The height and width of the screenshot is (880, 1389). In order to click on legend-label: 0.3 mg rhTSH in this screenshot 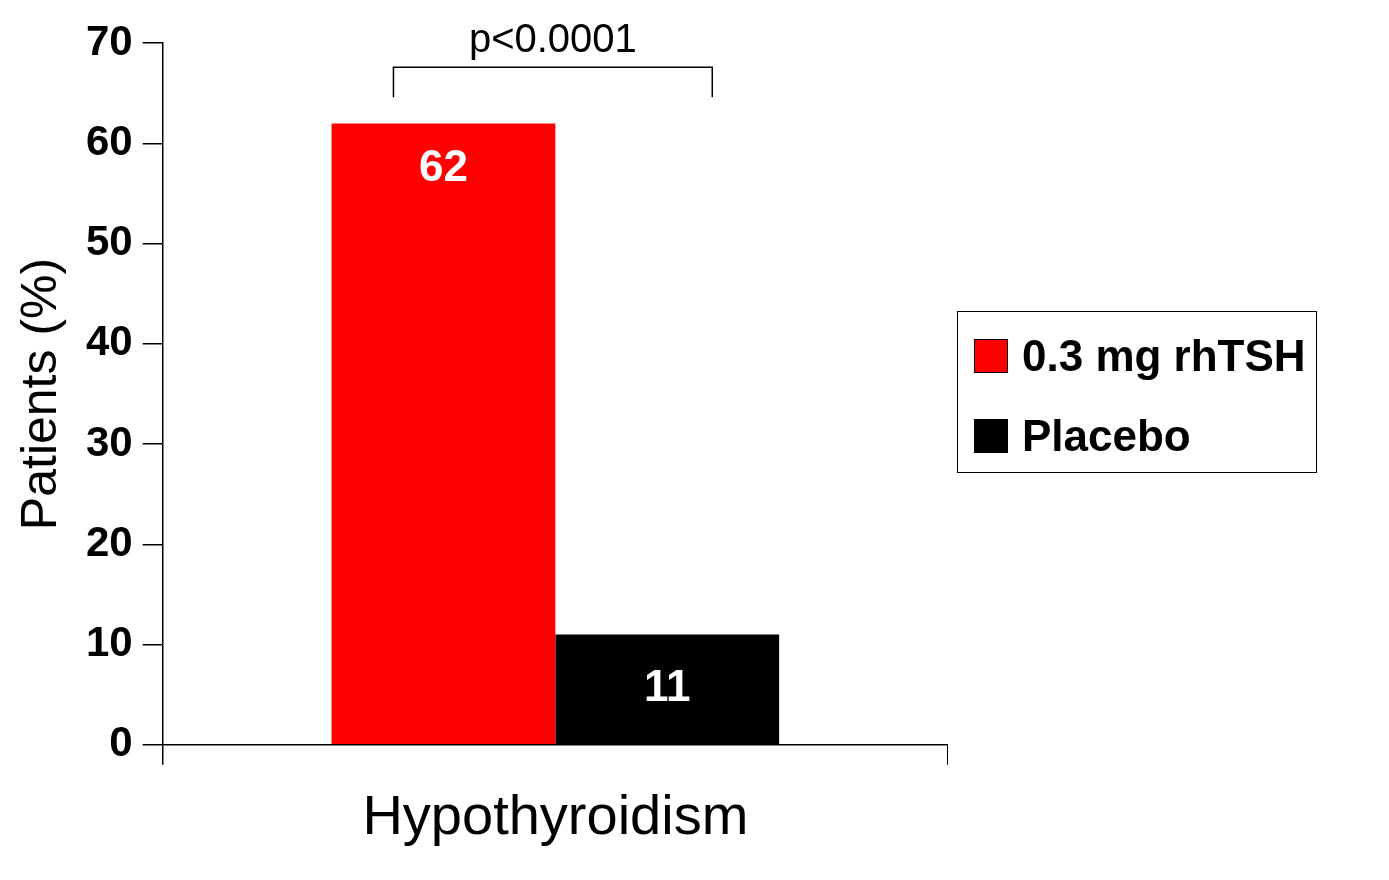, I will do `click(1164, 356)`.